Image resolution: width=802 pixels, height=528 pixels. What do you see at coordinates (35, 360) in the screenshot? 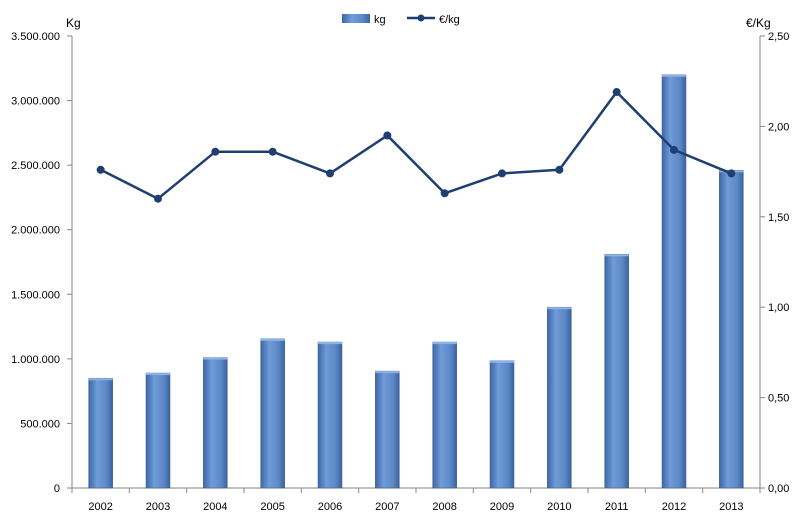
I see `left-tick-label: 1.000.000` at bounding box center [35, 360].